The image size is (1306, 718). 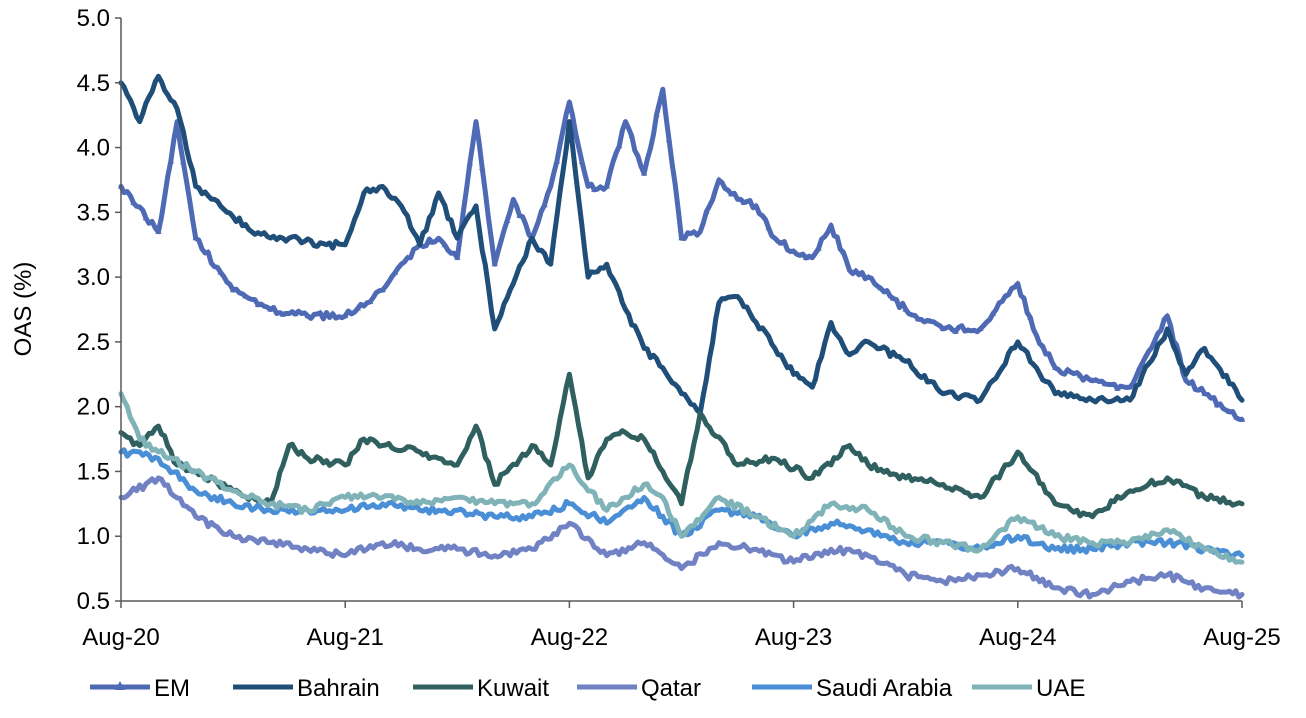 What do you see at coordinates (1241, 637) in the screenshot?
I see `x-tick-label: Aug-25` at bounding box center [1241, 637].